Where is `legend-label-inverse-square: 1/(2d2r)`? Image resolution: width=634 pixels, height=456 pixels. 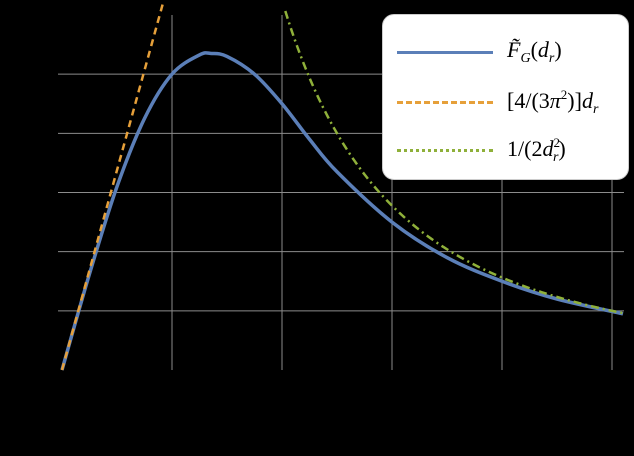
legend-label-inverse-square: 1/(2d2r) is located at coordinates (536, 149).